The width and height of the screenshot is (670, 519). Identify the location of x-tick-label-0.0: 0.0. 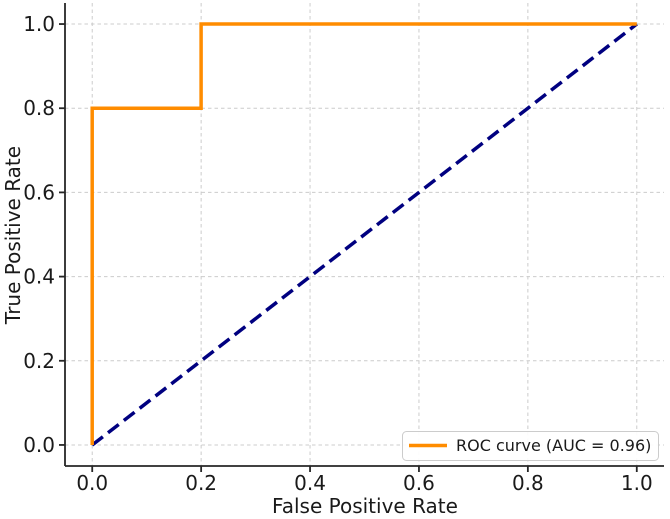
(92, 483).